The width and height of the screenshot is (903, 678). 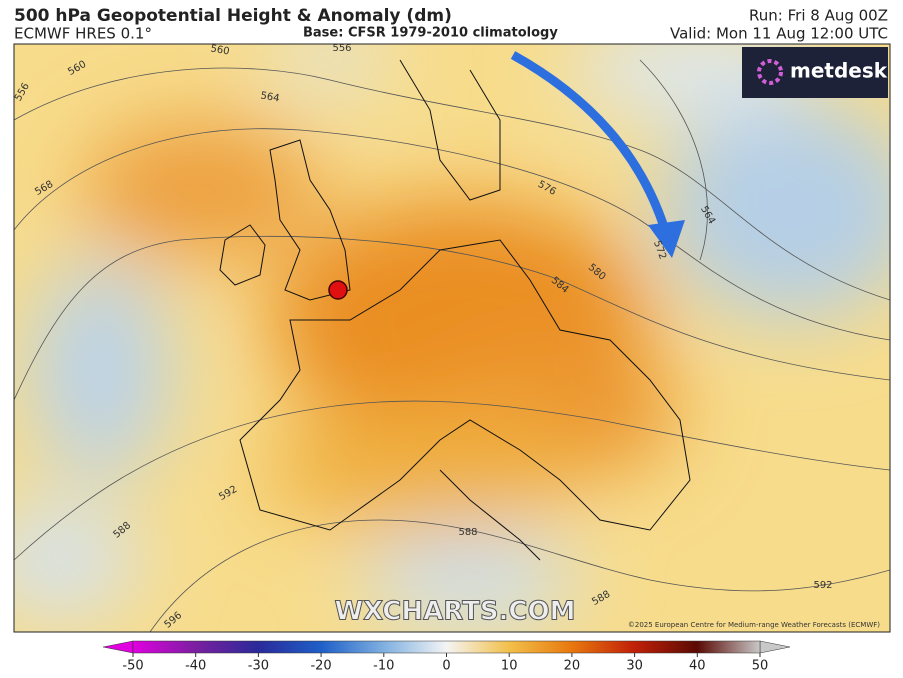 I want to click on logo-box, so click(x=815, y=72).